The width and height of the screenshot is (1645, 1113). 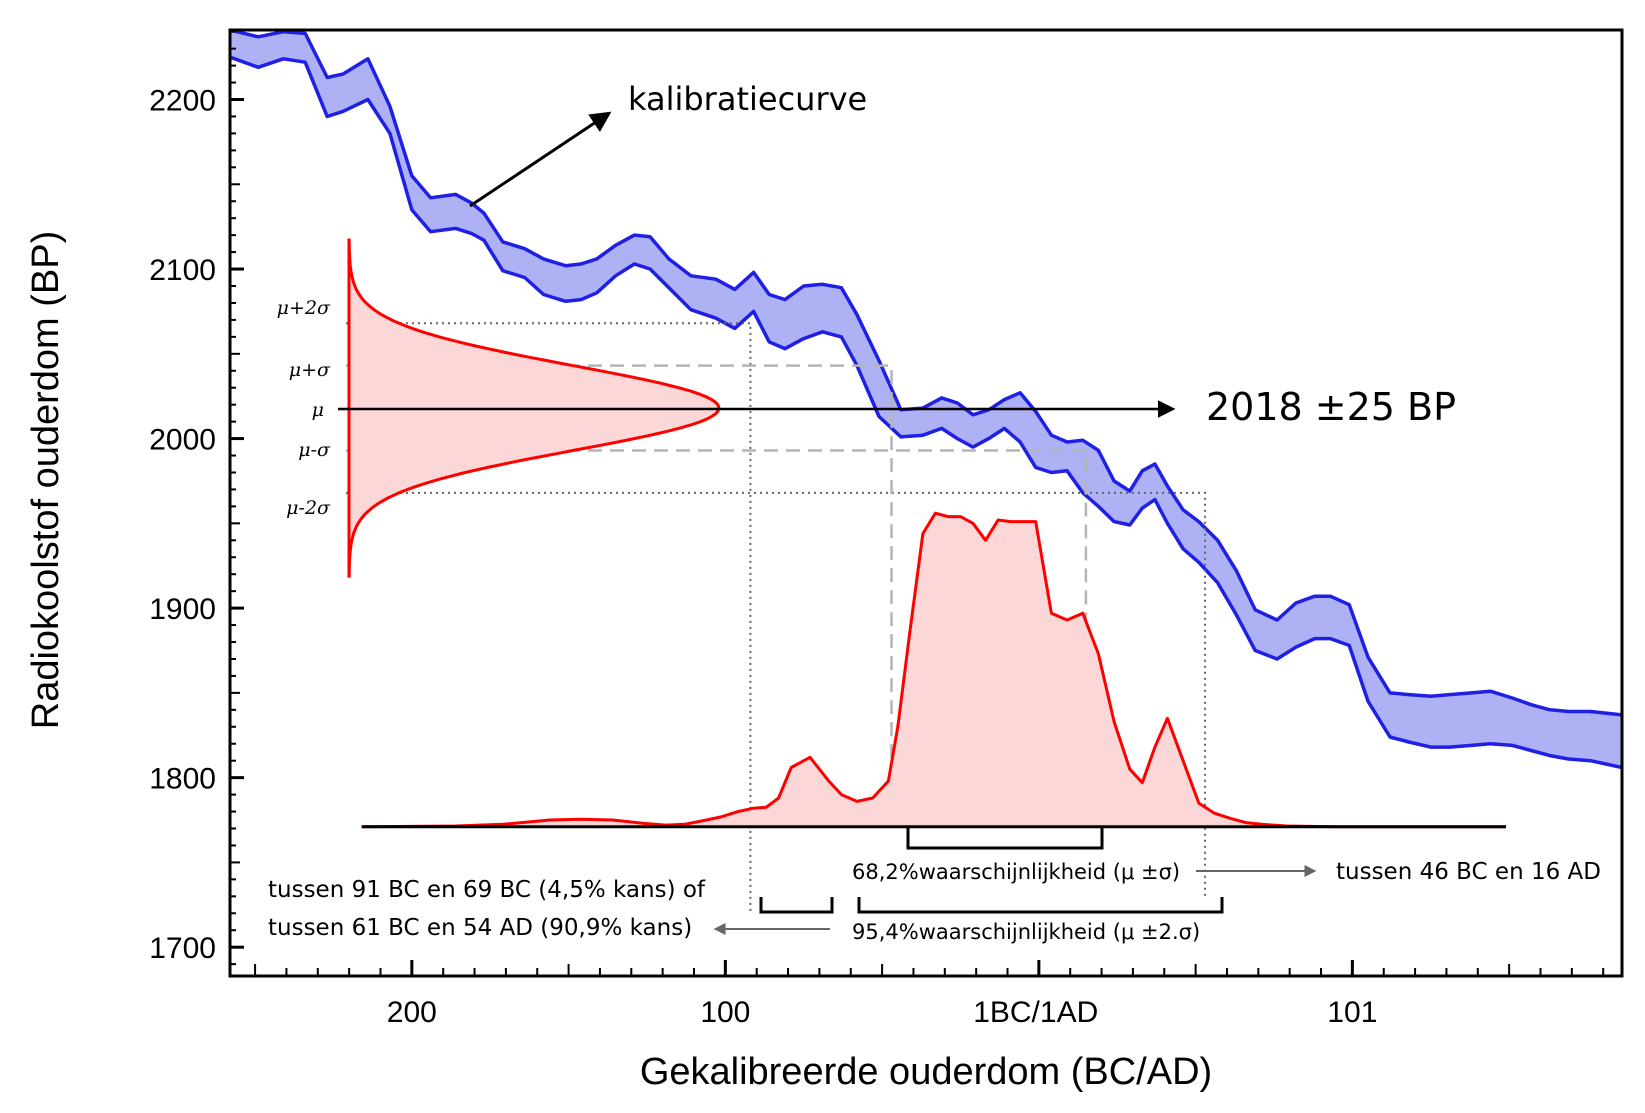 I want to click on range-95-result-line-2: tussen 61 BC en 54 AD (90,9% kans), so click(x=480, y=928).